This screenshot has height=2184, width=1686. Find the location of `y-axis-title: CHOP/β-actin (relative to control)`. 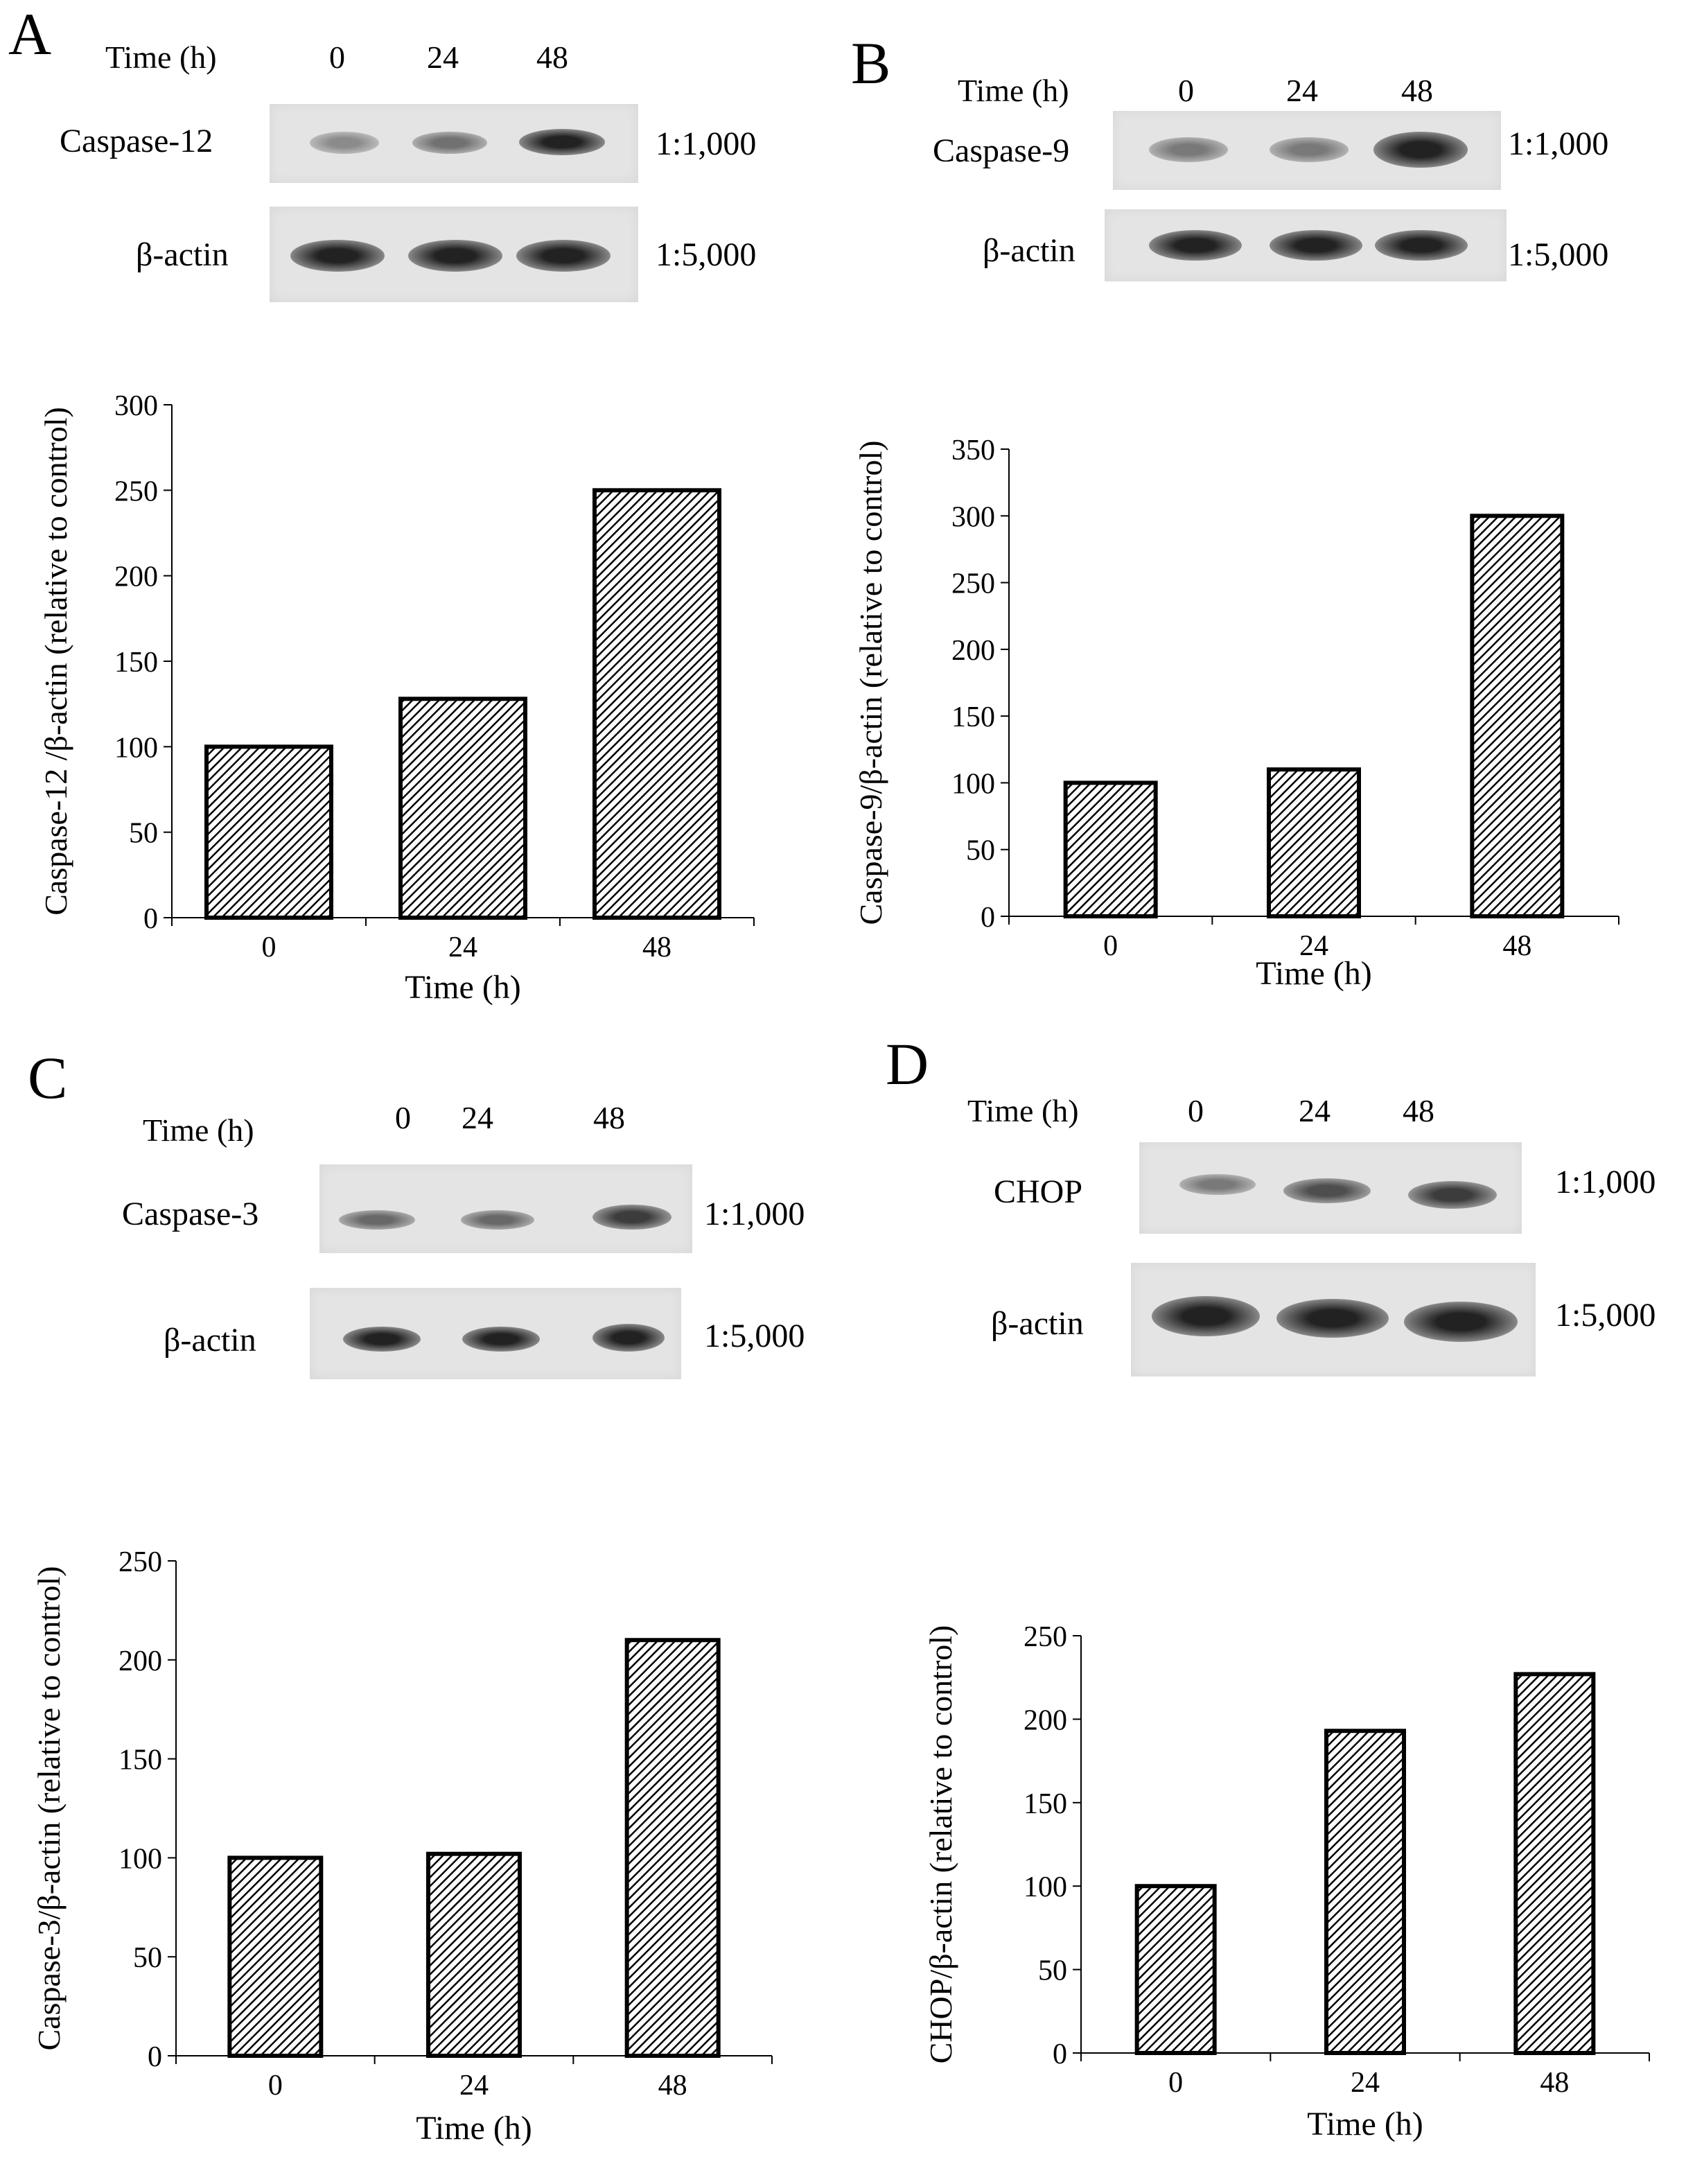

y-axis-title: CHOP/β-actin (relative to control) is located at coordinates (940, 1844).